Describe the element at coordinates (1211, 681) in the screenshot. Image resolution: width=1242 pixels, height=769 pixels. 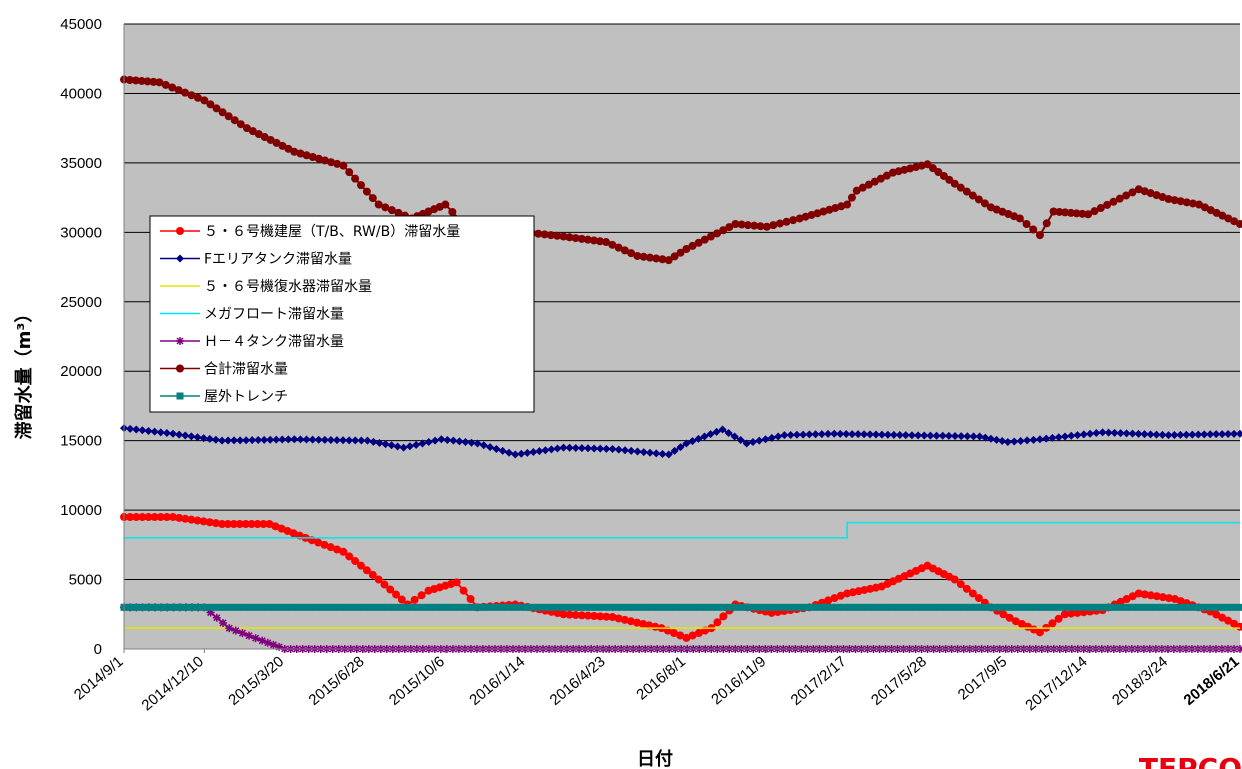
I see `x-tick-label: 2018/6/21` at that location.